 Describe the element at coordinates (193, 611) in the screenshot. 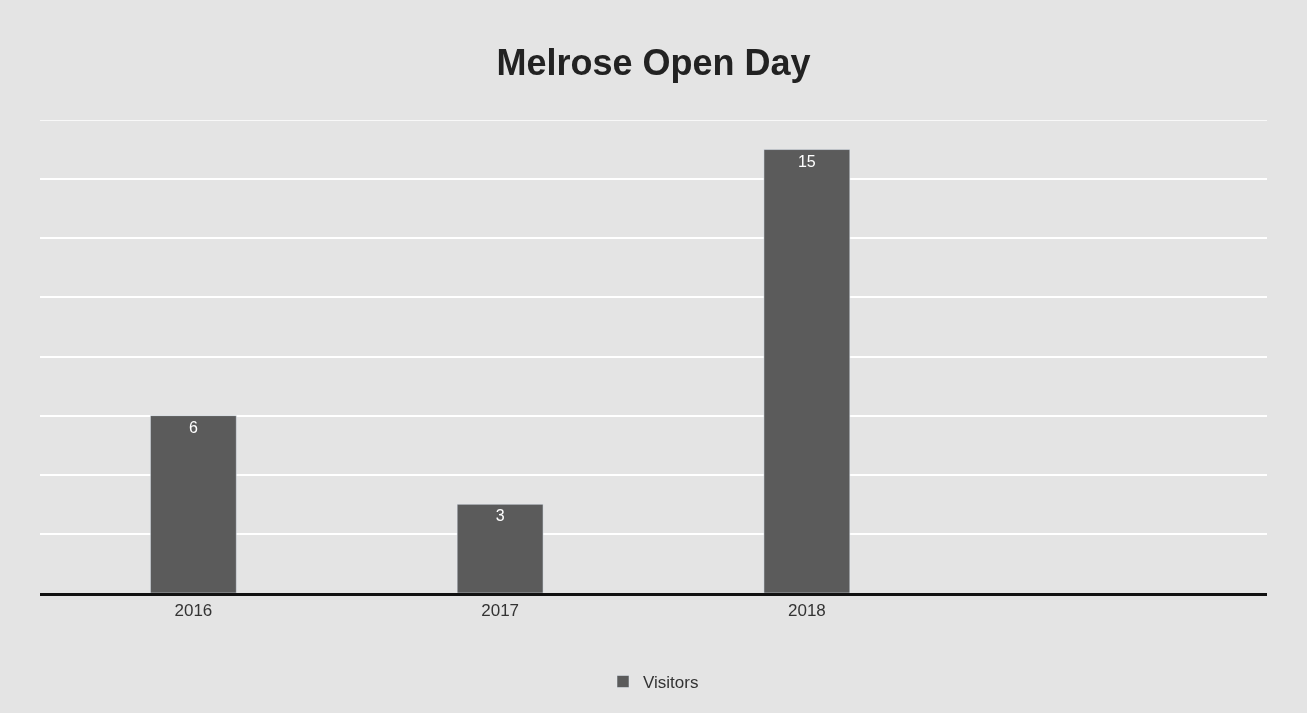

I see `x-tick-label: 2016` at that location.